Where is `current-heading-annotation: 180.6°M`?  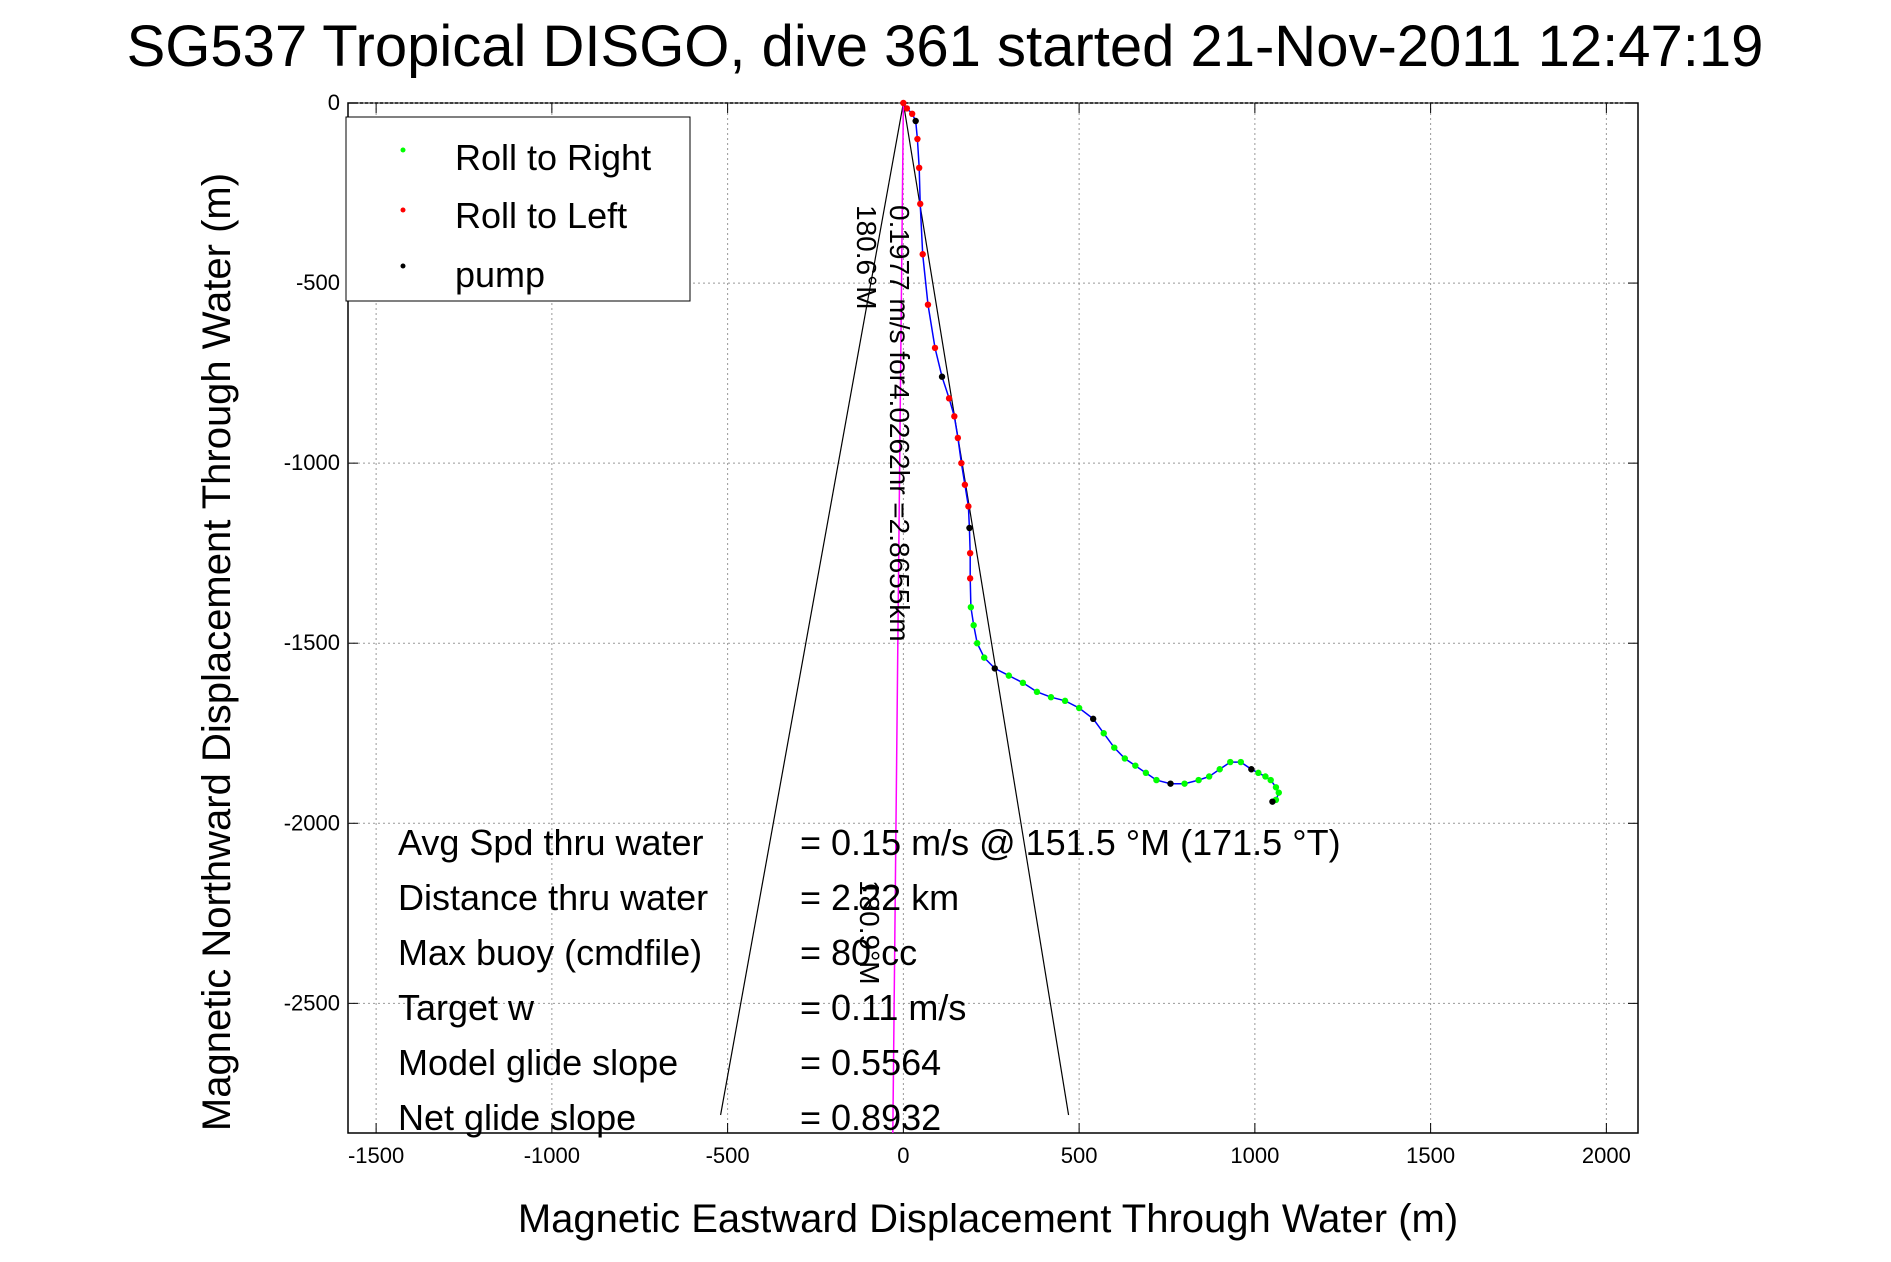 current-heading-annotation: 180.6°M is located at coordinates (866, 257).